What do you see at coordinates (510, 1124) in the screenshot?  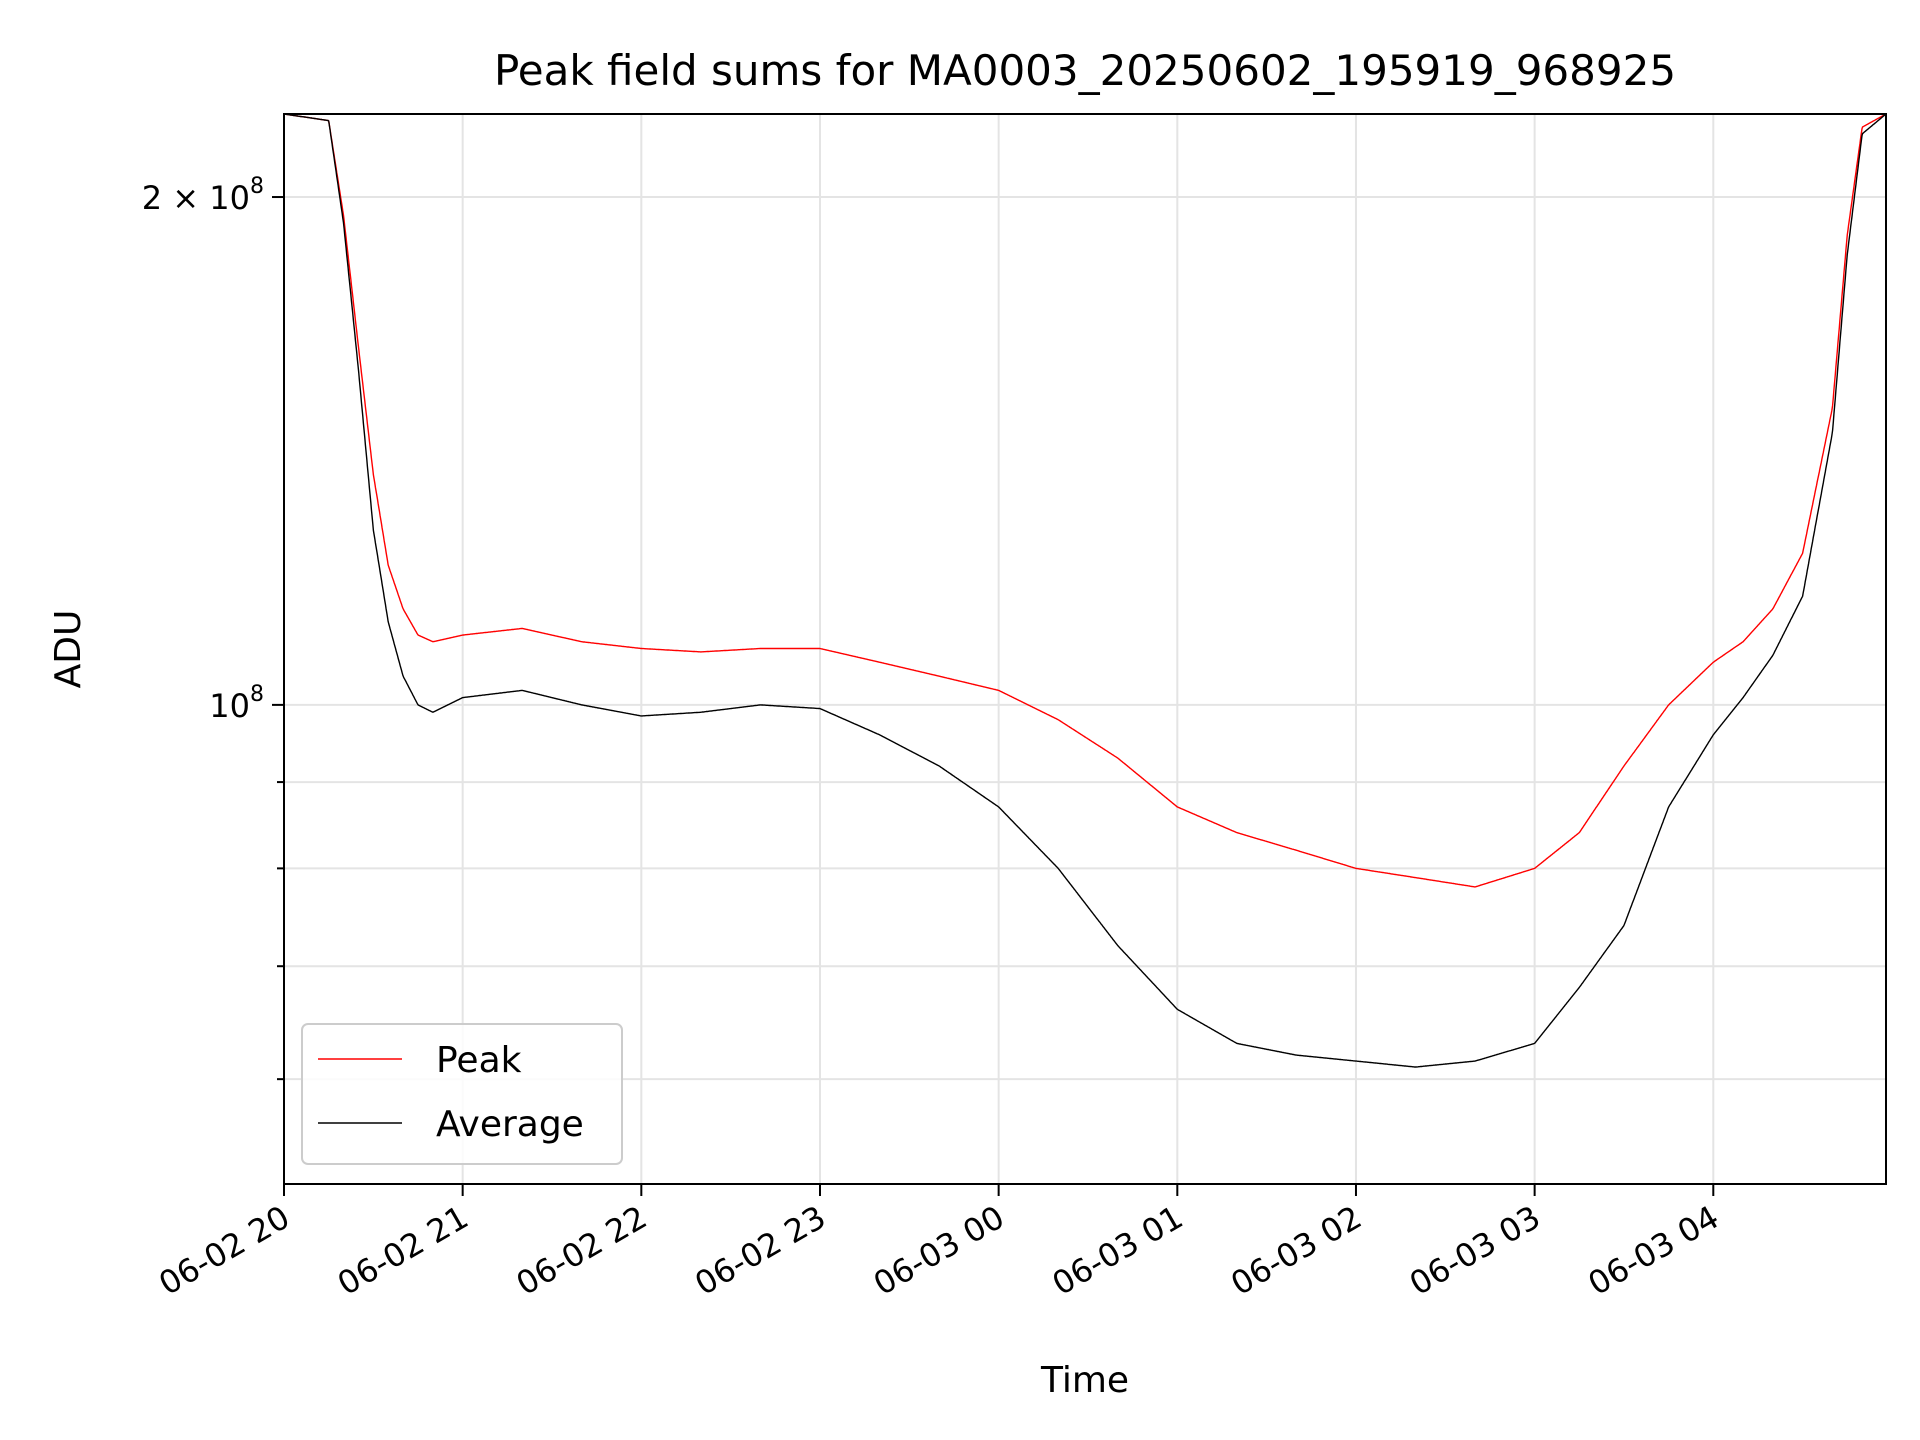 I see `legend-label-average: Average` at bounding box center [510, 1124].